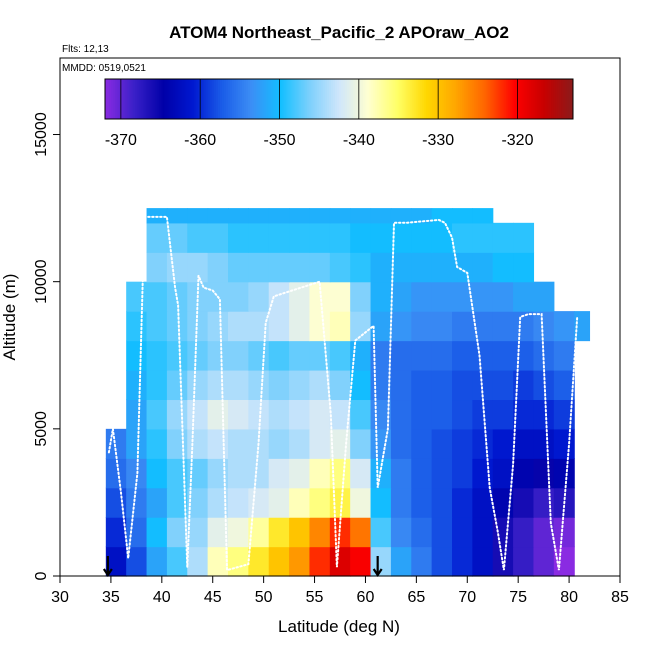 The image size is (650, 655). What do you see at coordinates (315, 597) in the screenshot?
I see `x-tick-label: 55` at bounding box center [315, 597].